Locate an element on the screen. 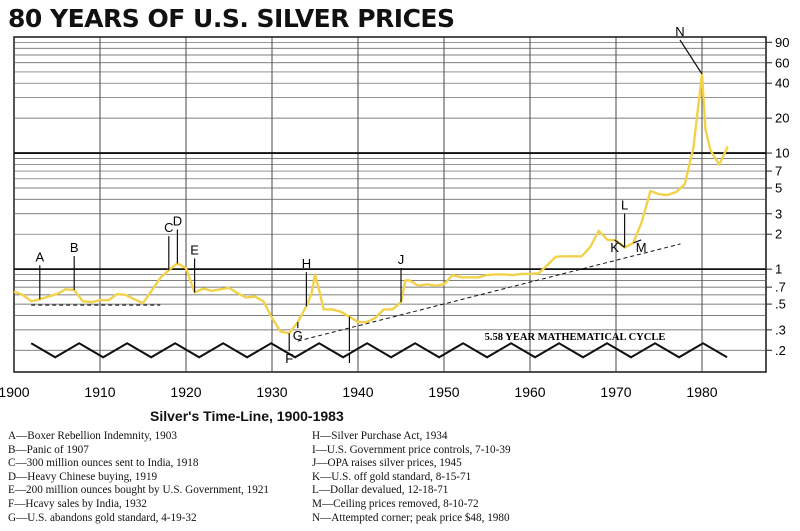 The width and height of the screenshot is (800, 531). event-h: H—Silver Purchase Act, 1934 is located at coordinates (380, 436).